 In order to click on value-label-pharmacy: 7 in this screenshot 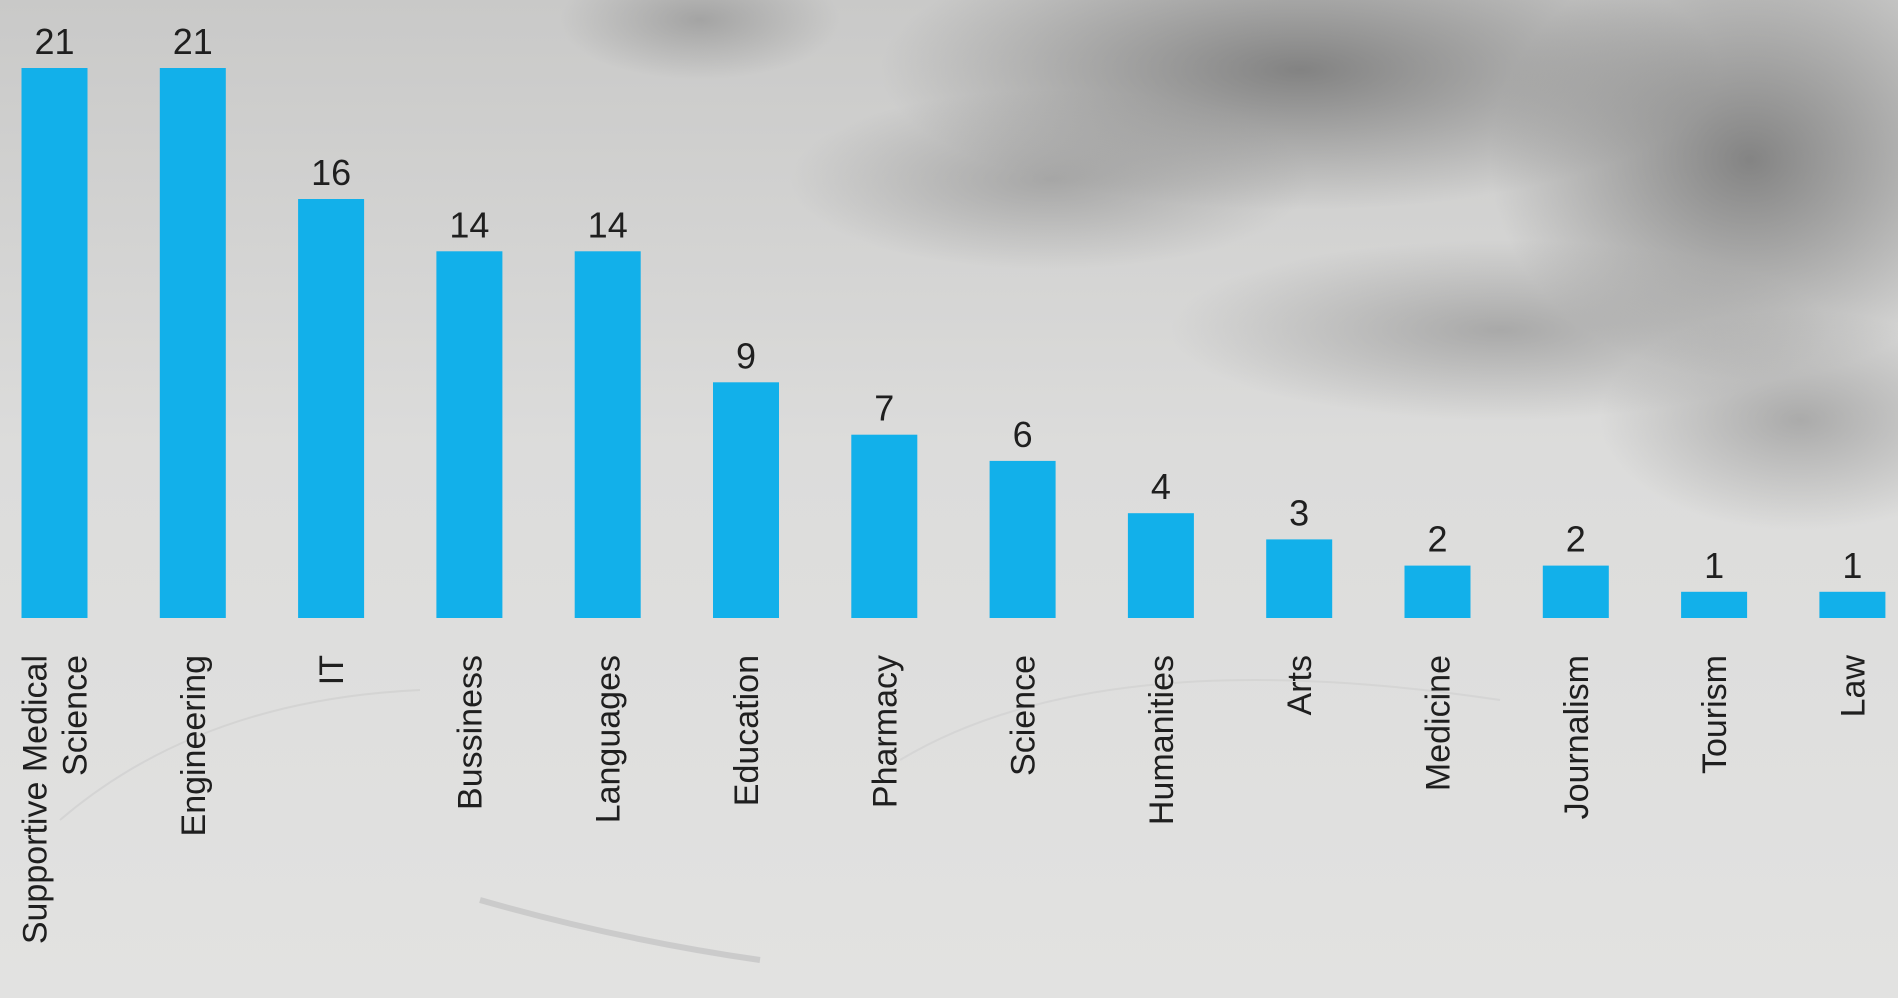, I will do `click(884, 408)`.